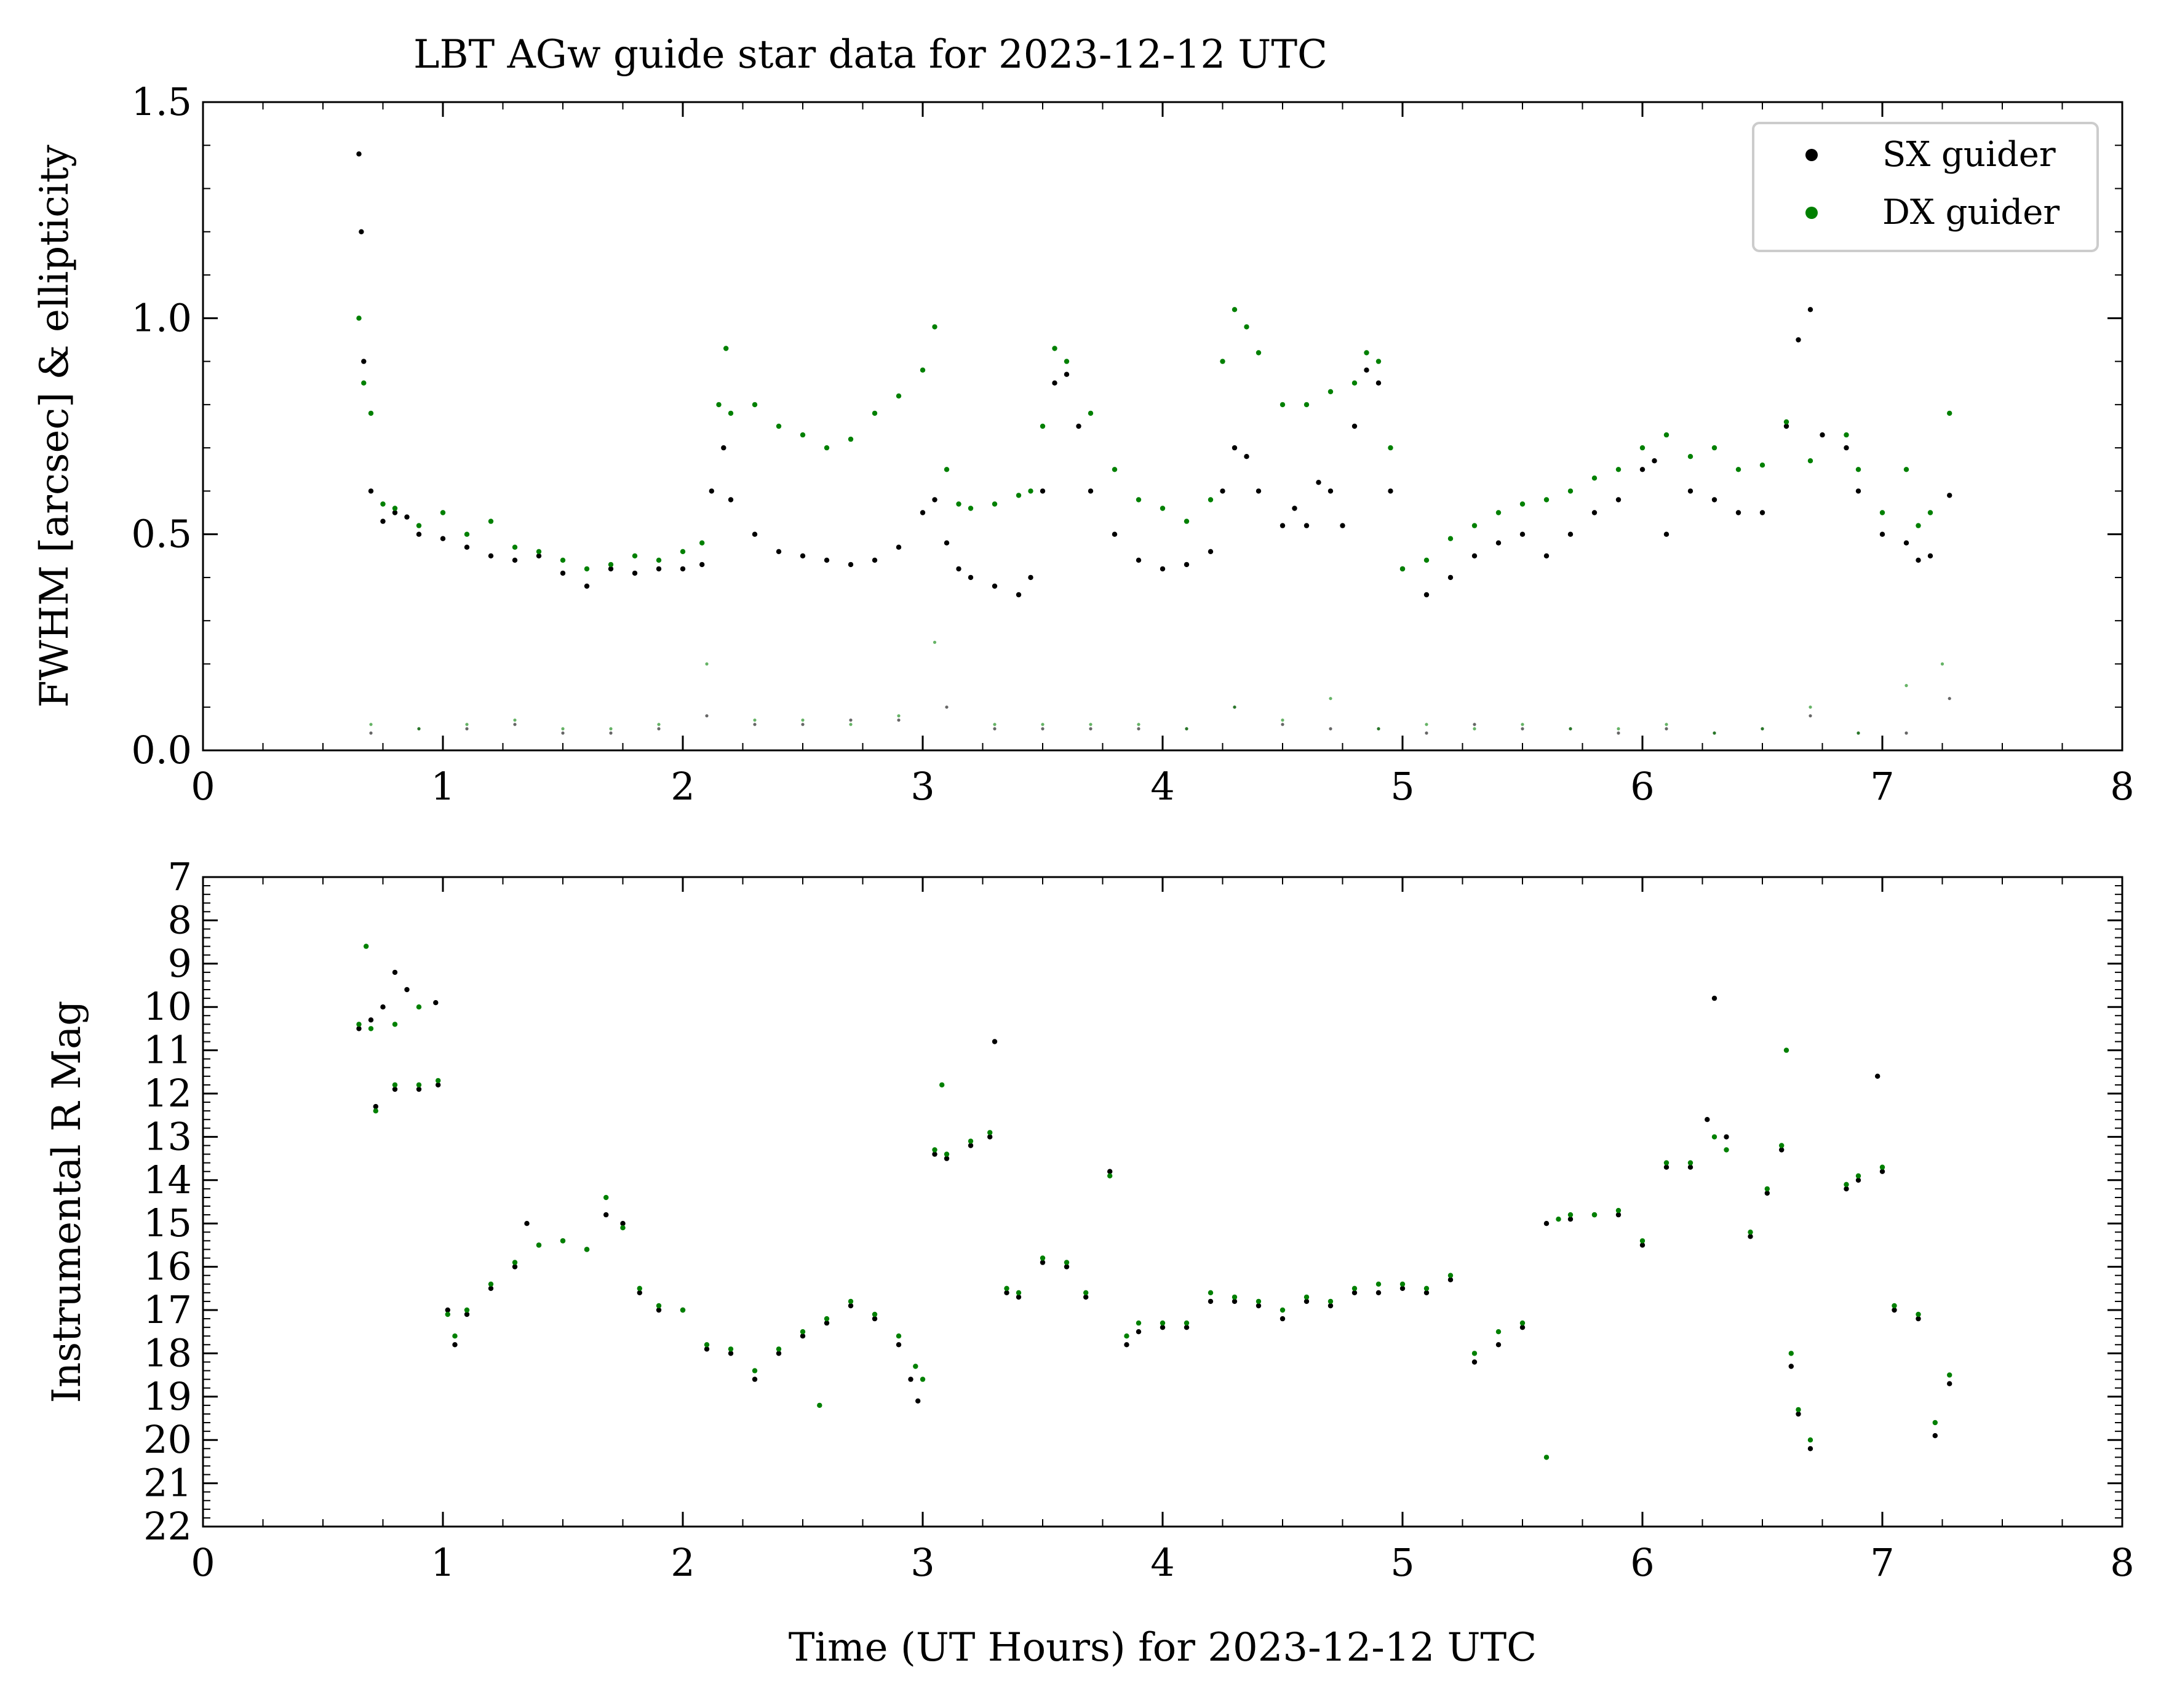  Describe the element at coordinates (1882, 787) in the screenshot. I see `top-x-tick-label: 7` at that location.